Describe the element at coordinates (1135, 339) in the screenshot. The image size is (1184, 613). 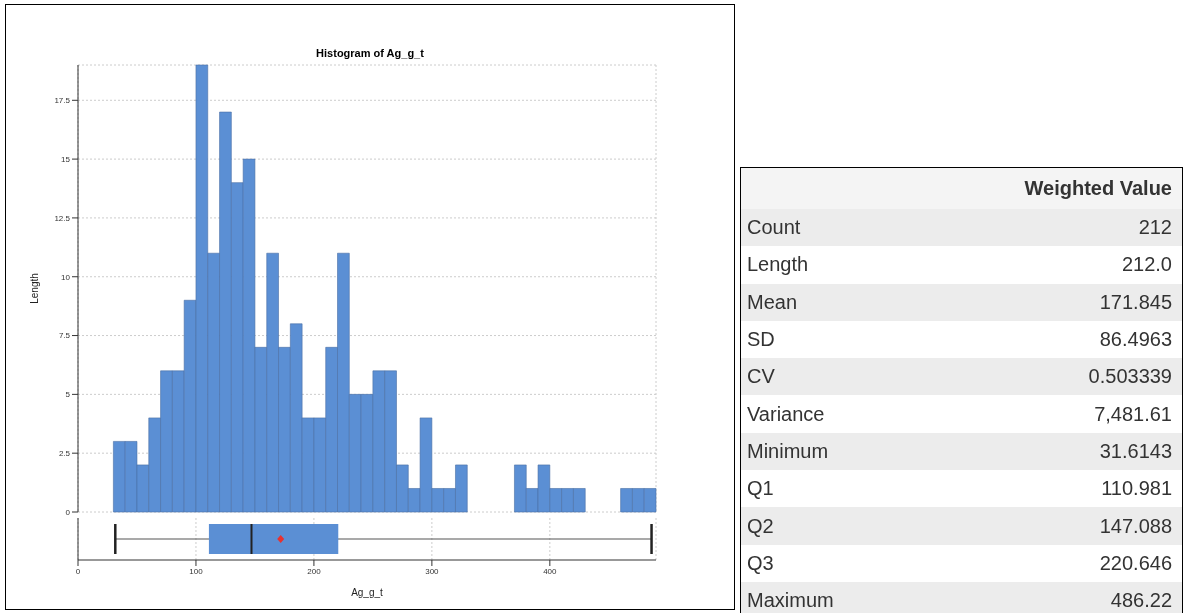
I see `text: 86.4963` at that location.